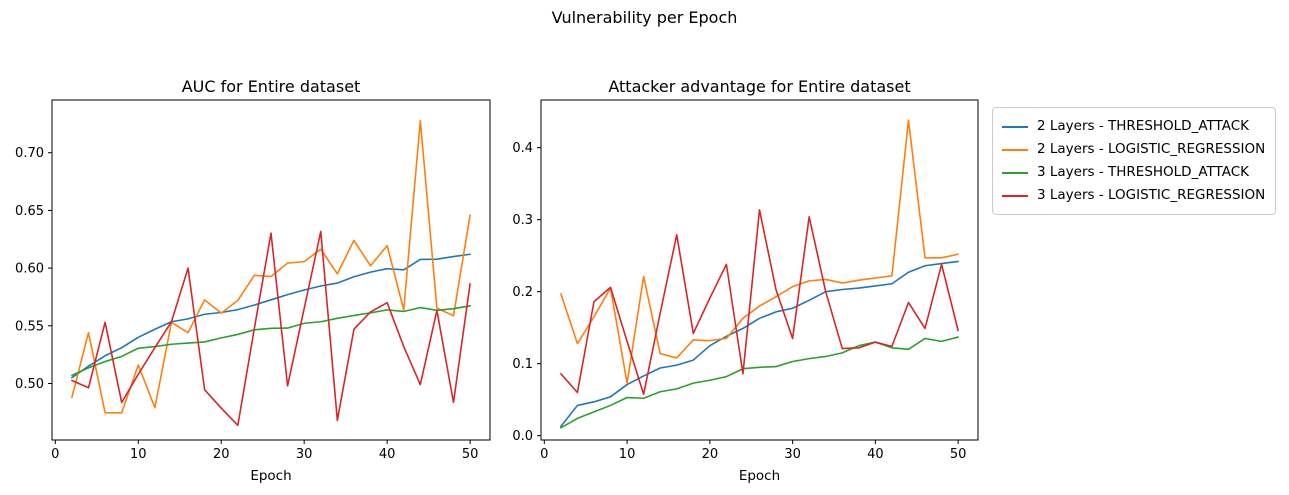 This screenshot has width=1289, height=495. Describe the element at coordinates (29, 269) in the screenshot. I see `y-tick-label: 0.60` at that location.